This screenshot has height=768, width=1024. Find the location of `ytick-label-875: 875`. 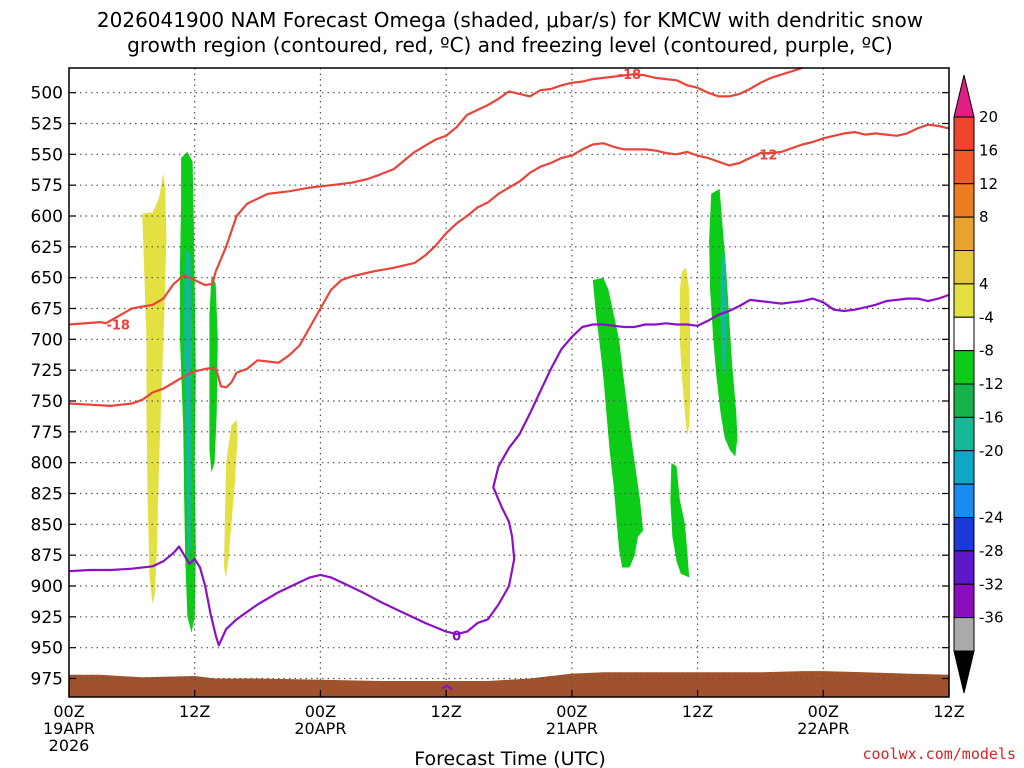

ytick-label-875: 875 is located at coordinates (47, 556).